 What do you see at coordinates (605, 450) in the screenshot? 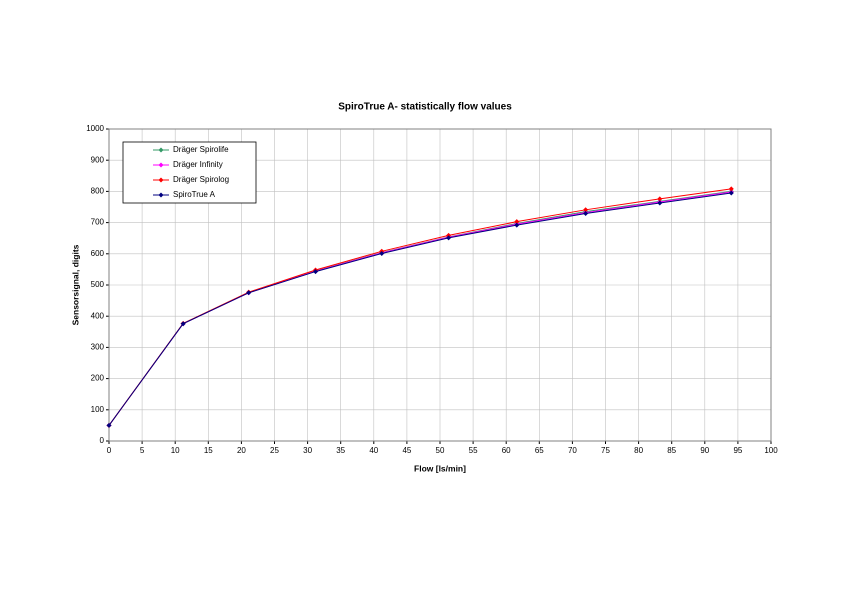
I see `x-tick-label: 75` at bounding box center [605, 450].